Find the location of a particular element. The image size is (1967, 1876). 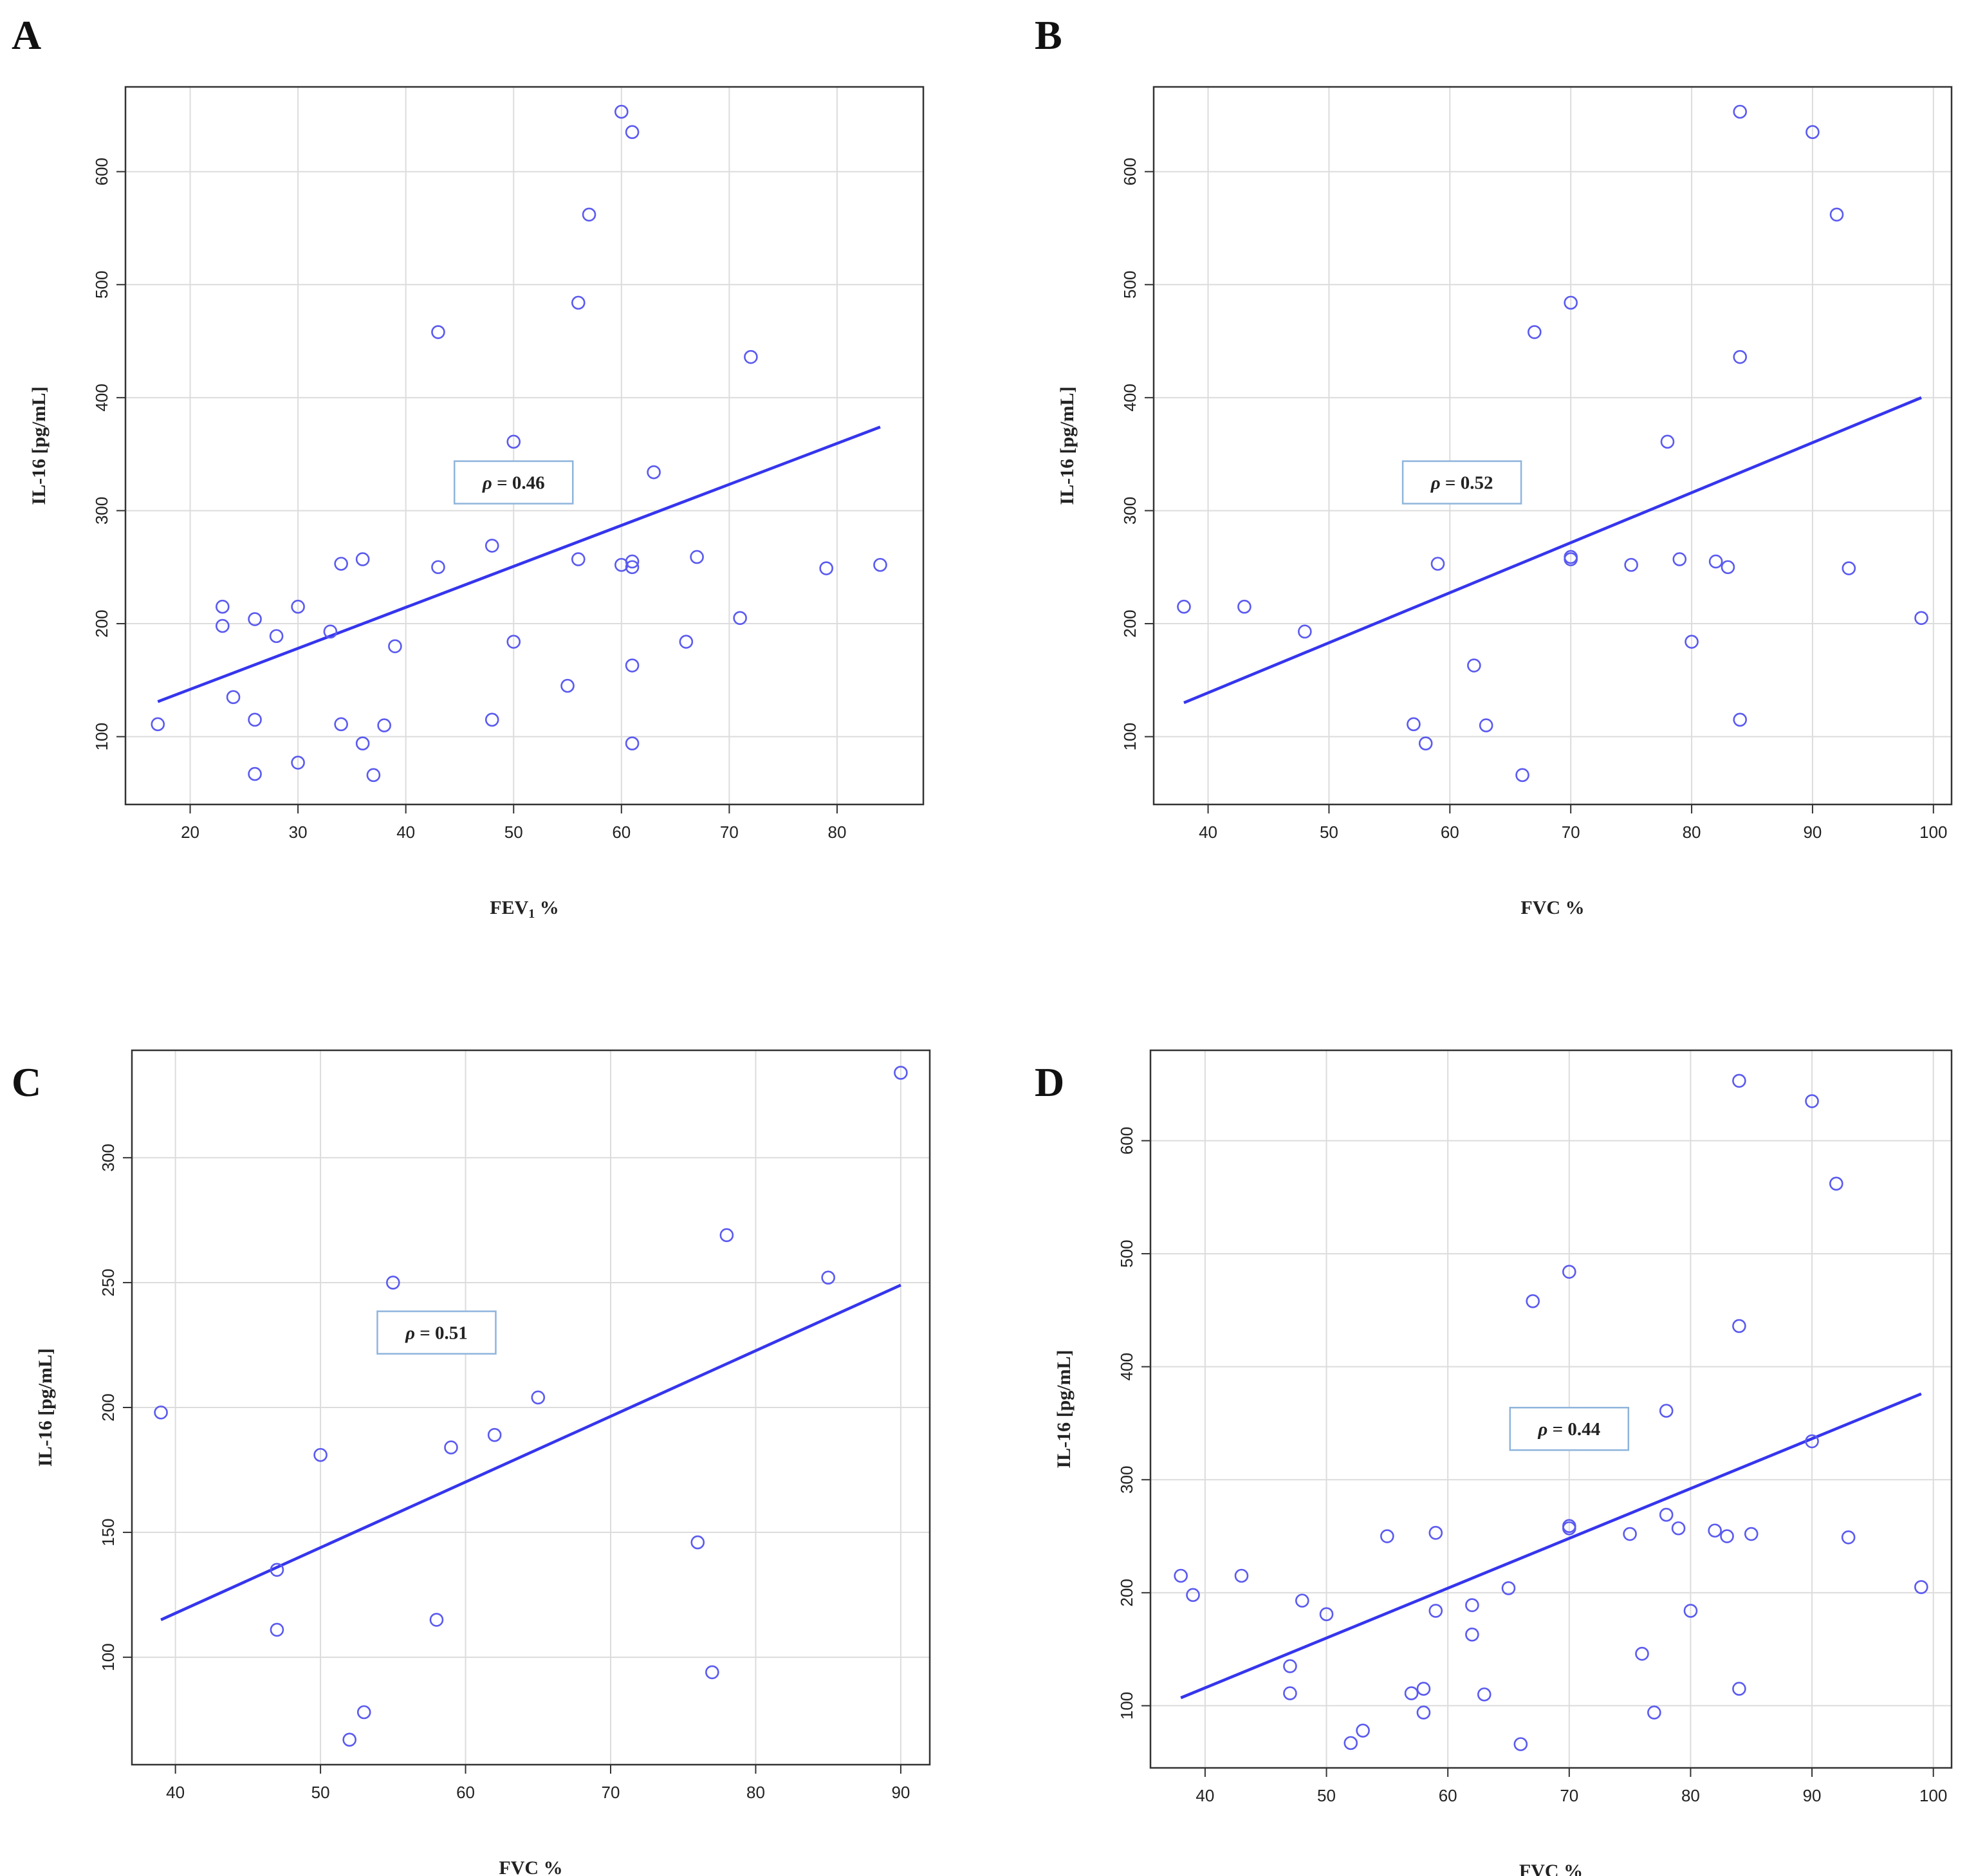

y-tick-label: 250 is located at coordinates (108, 1282).